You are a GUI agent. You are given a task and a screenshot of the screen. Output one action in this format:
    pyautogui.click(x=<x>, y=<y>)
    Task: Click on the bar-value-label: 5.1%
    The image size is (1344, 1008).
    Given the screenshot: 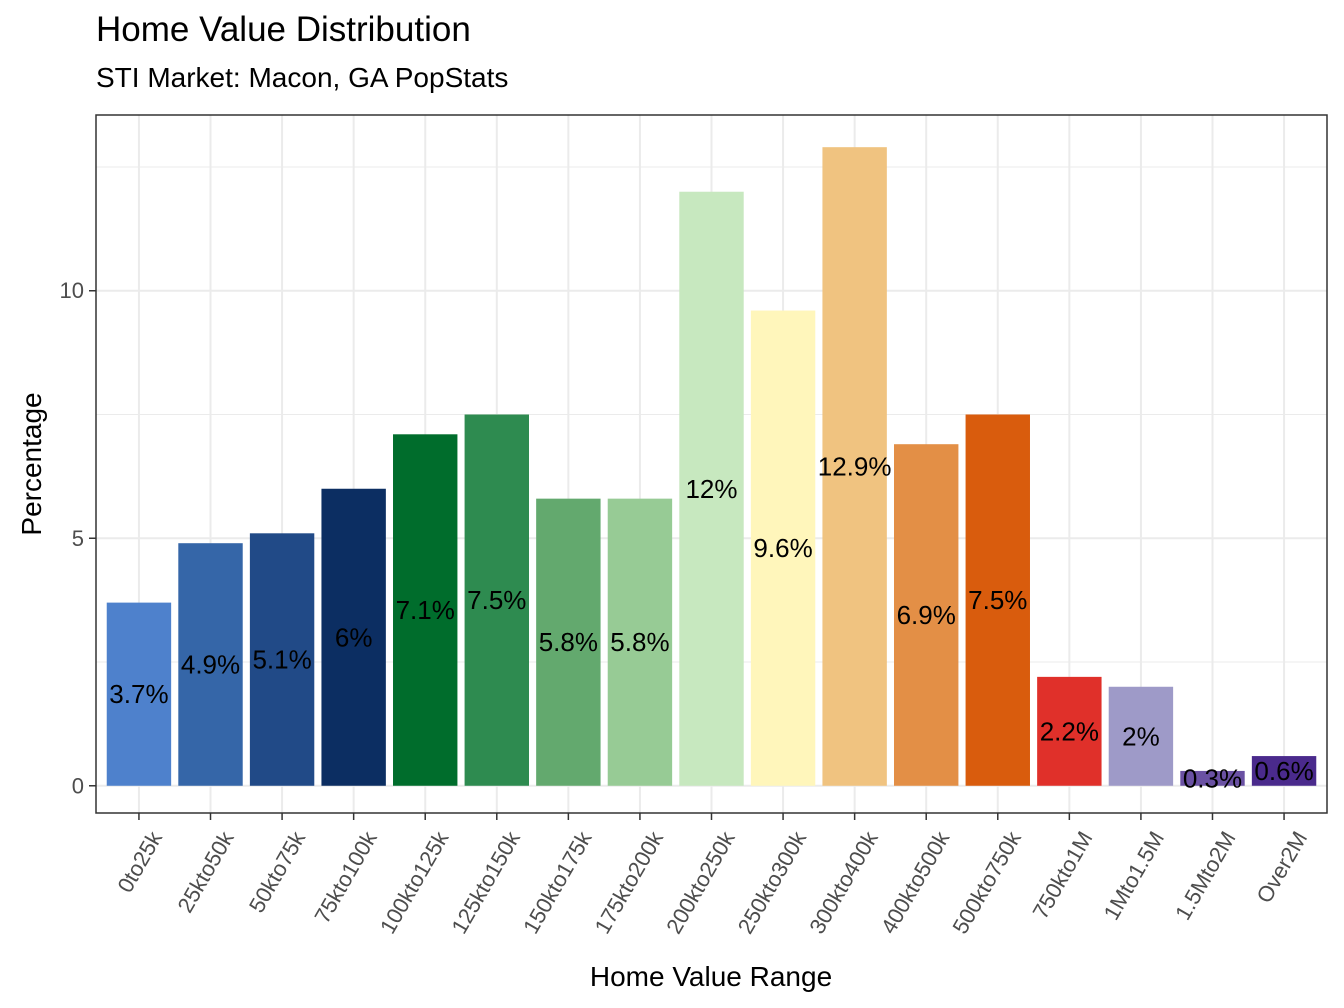 What is the action you would take?
    pyautogui.click(x=281, y=660)
    